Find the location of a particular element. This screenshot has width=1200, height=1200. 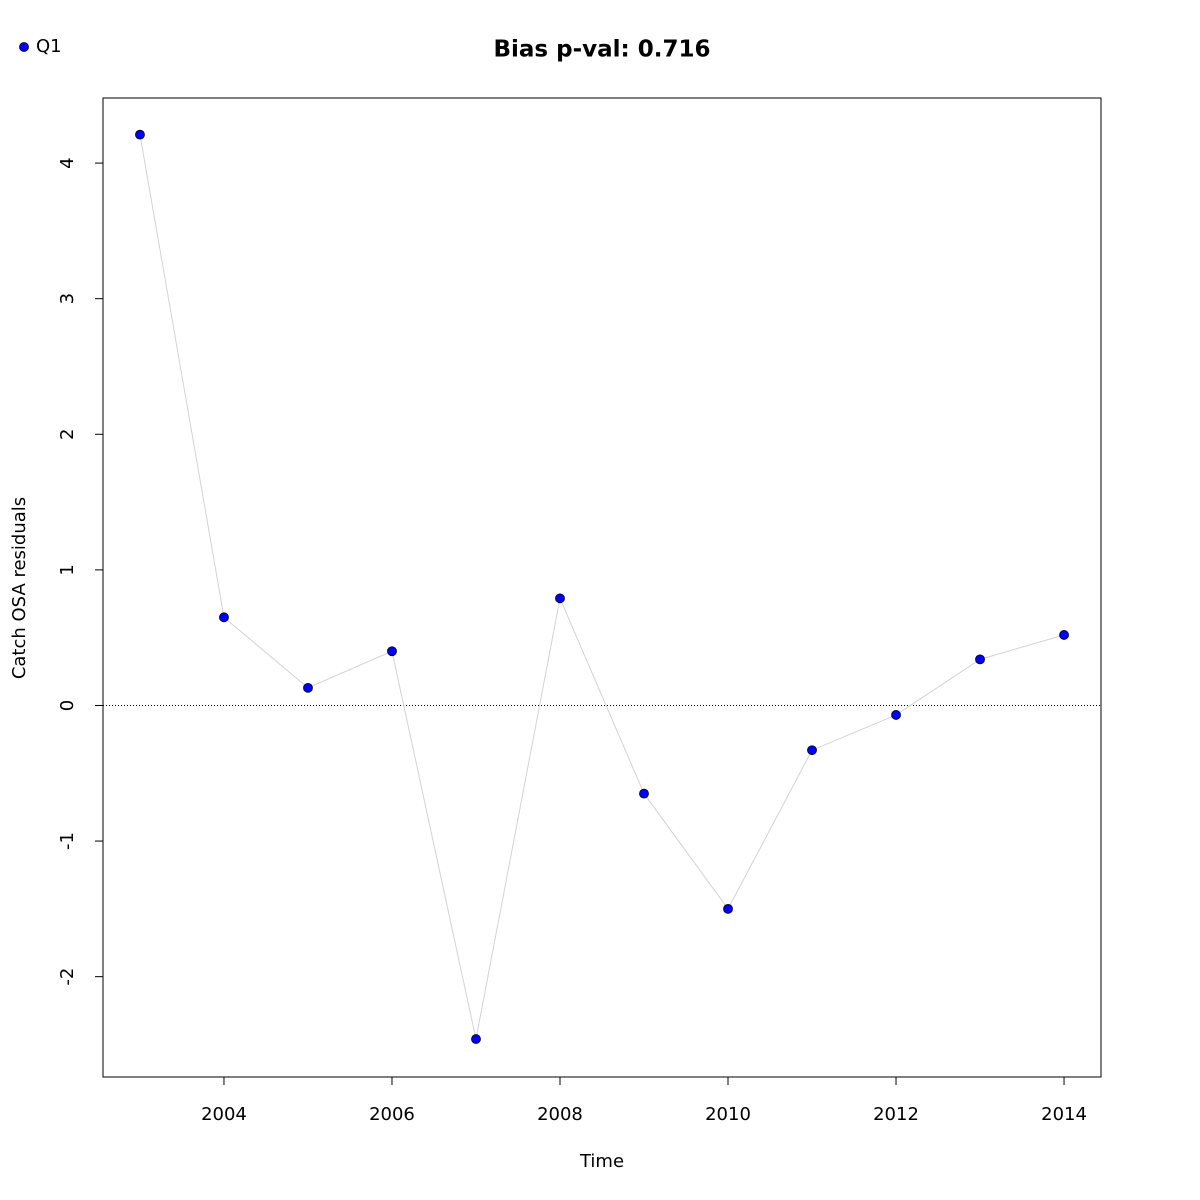

x-tick-label: 2010 is located at coordinates (728, 1114).